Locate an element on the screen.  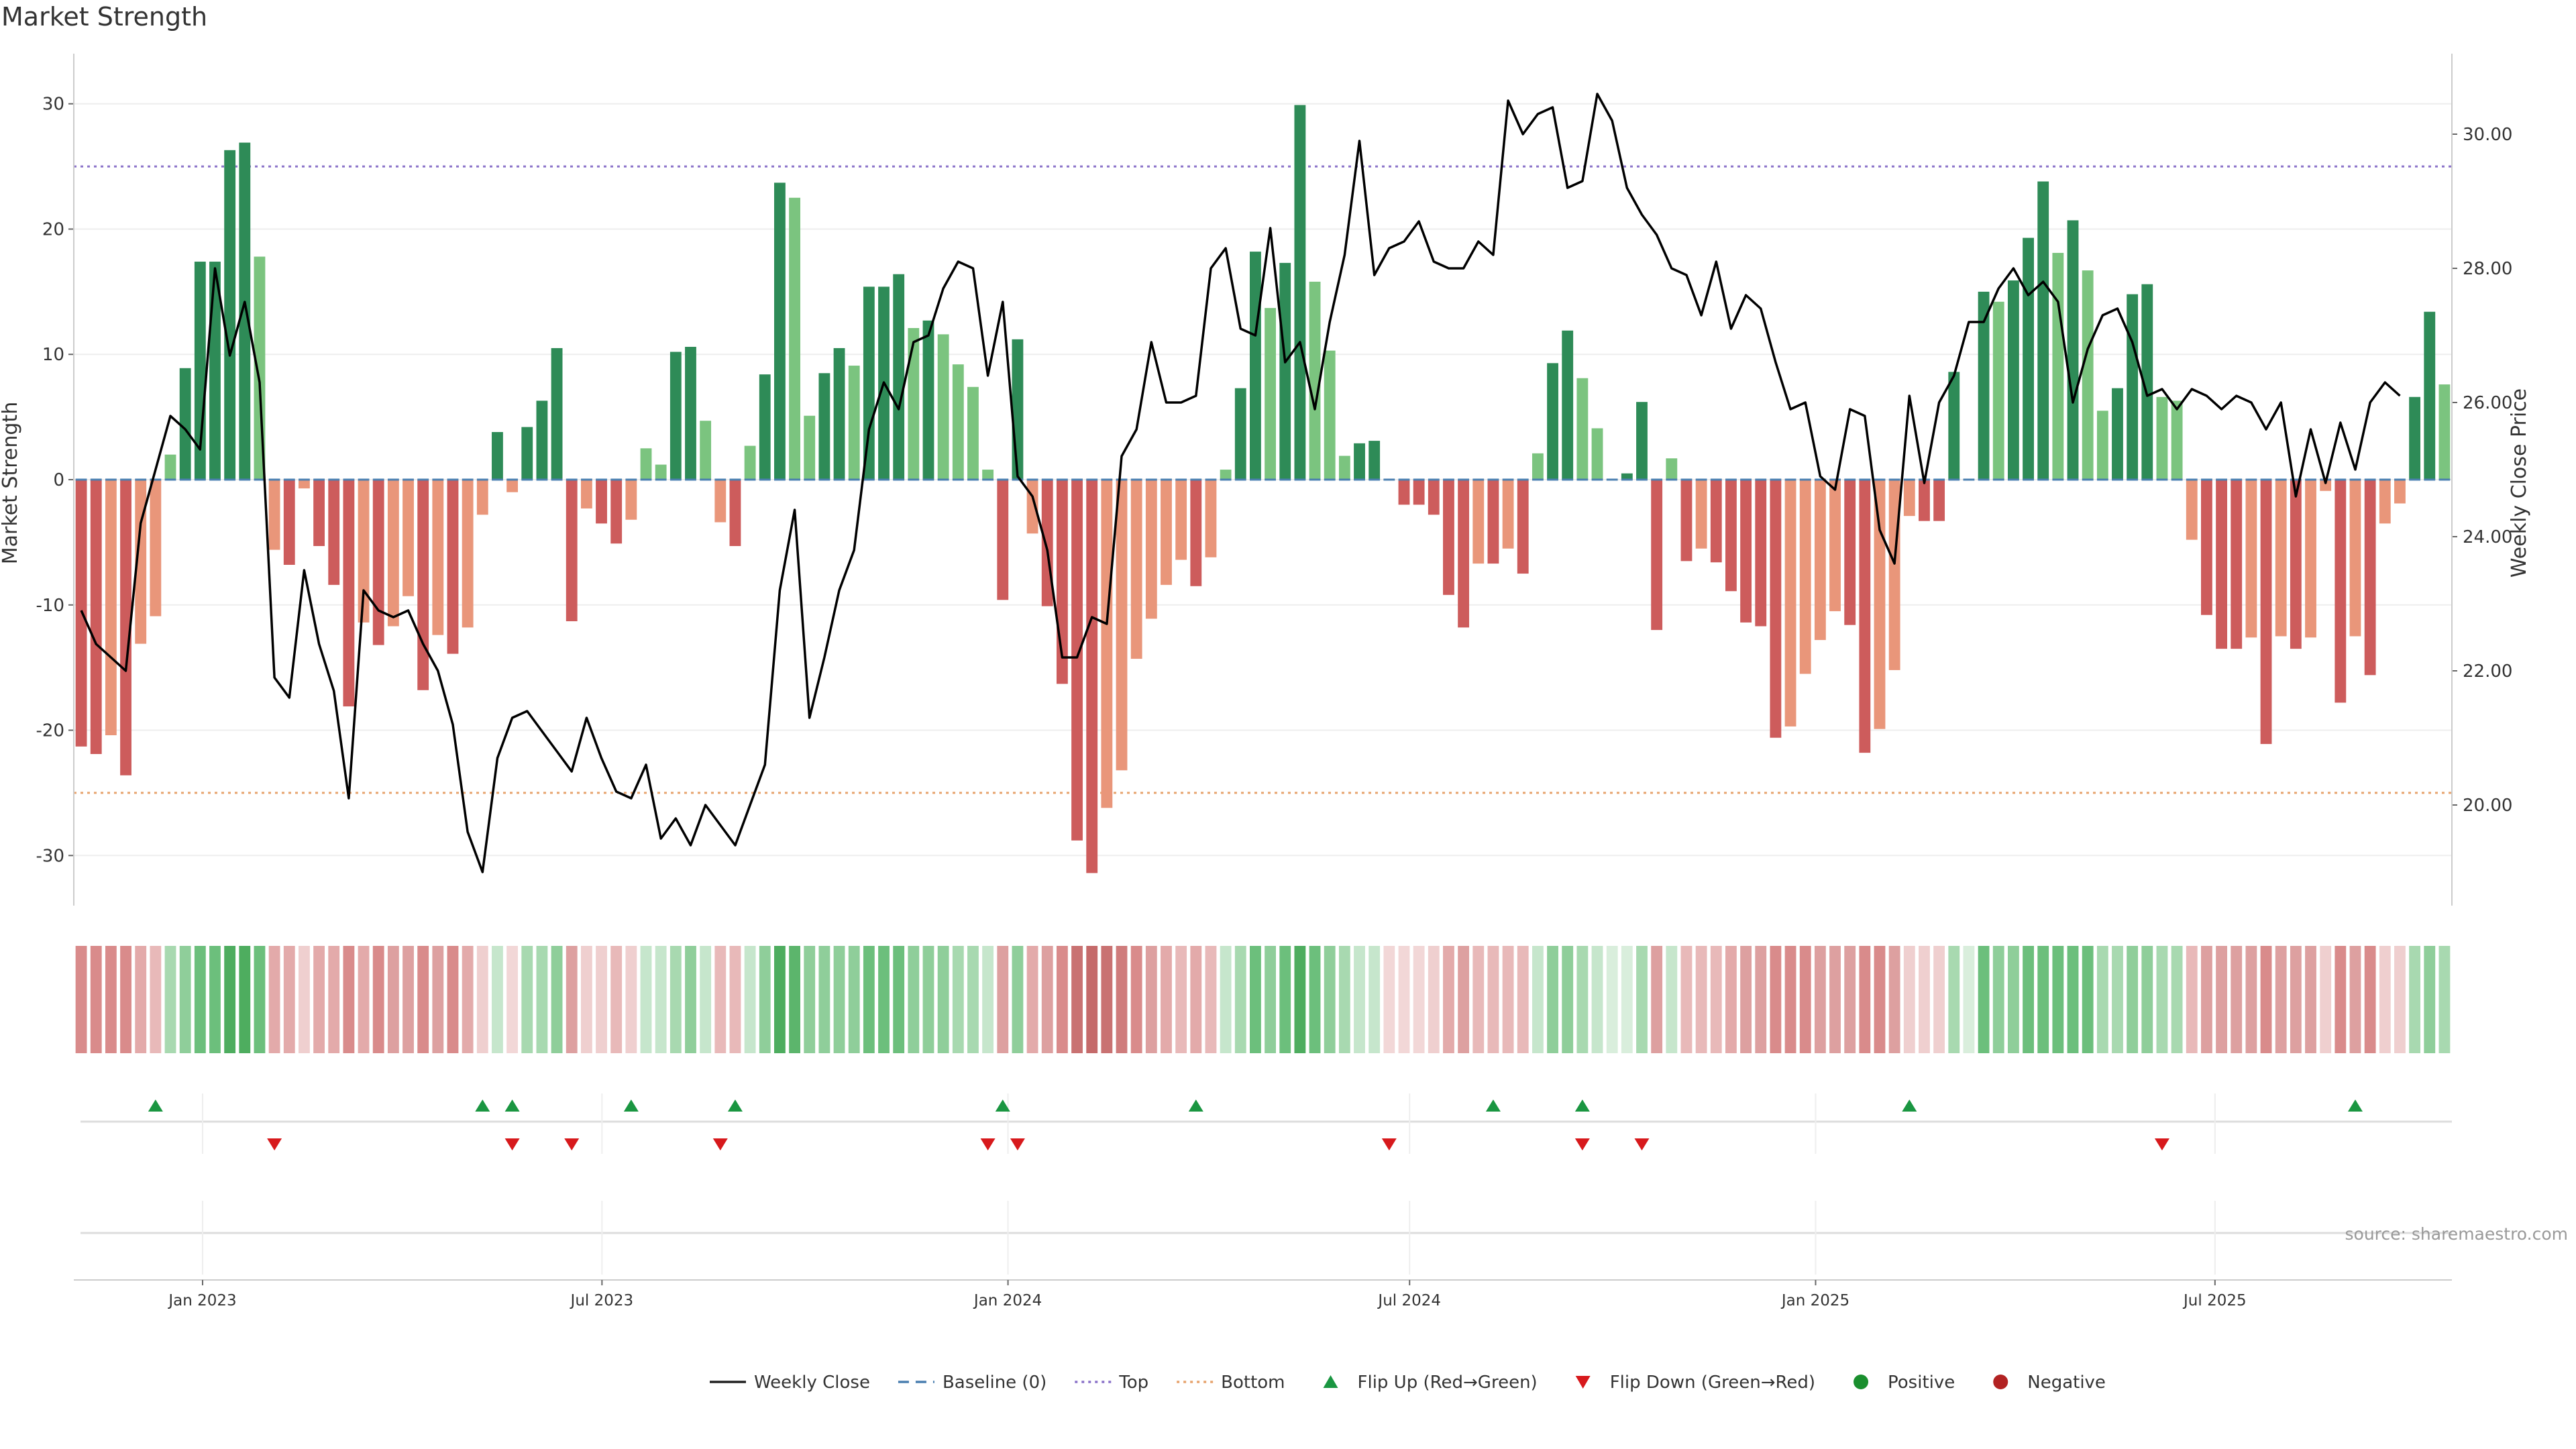
y-right-tick-label: 20.00 is located at coordinates (2487, 806).